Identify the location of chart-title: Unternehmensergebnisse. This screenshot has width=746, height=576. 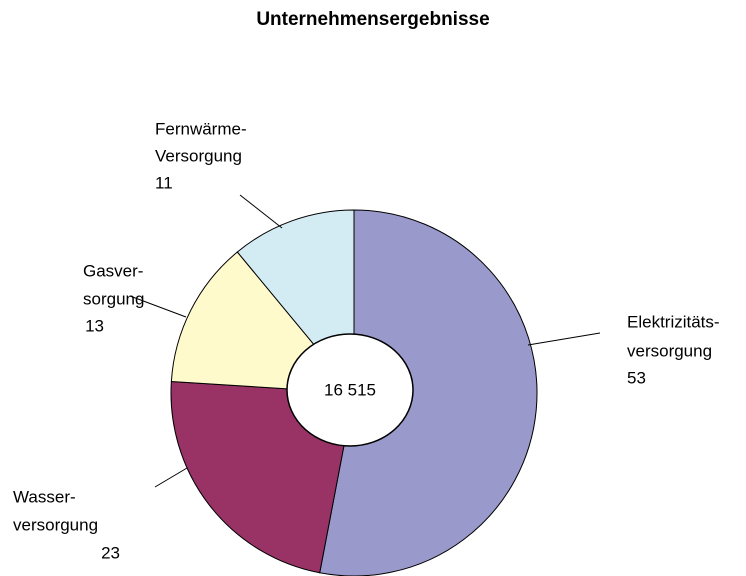
(372, 19).